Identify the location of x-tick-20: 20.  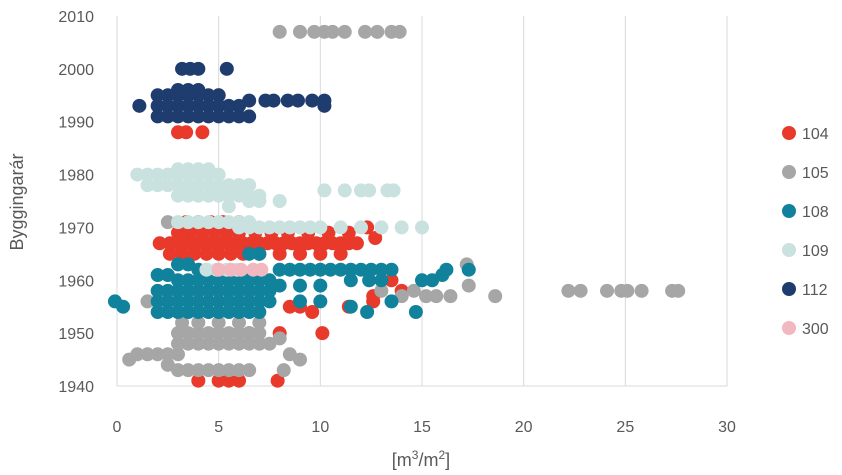
(524, 427).